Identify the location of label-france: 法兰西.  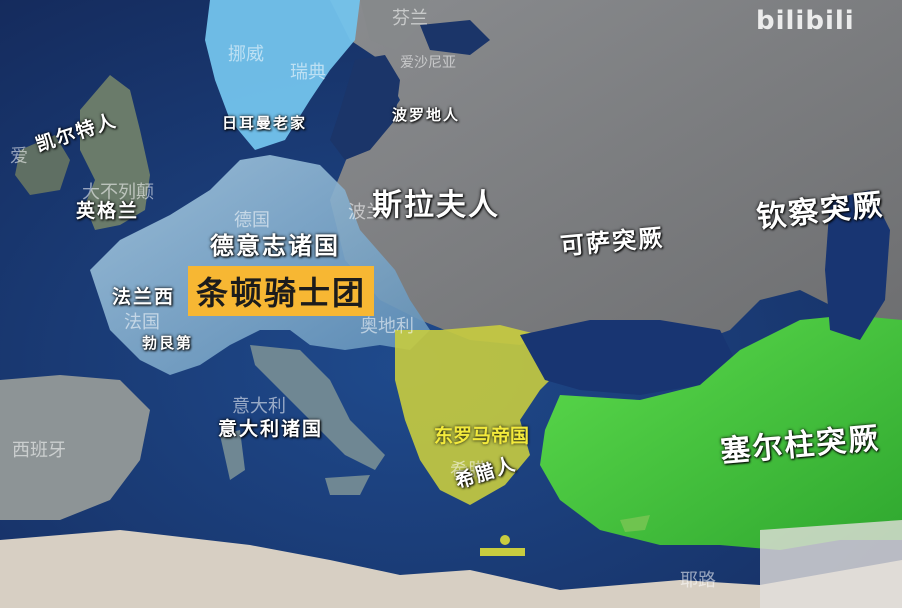
(144, 297).